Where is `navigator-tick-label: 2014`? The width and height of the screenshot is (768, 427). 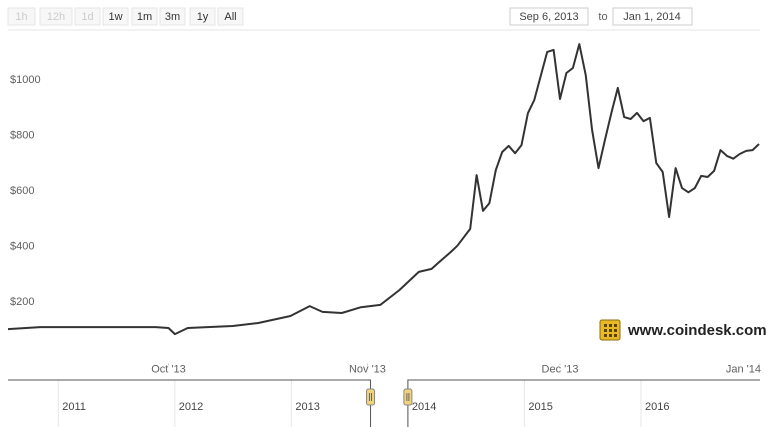
navigator-tick-label: 2014 is located at coordinates (424, 407).